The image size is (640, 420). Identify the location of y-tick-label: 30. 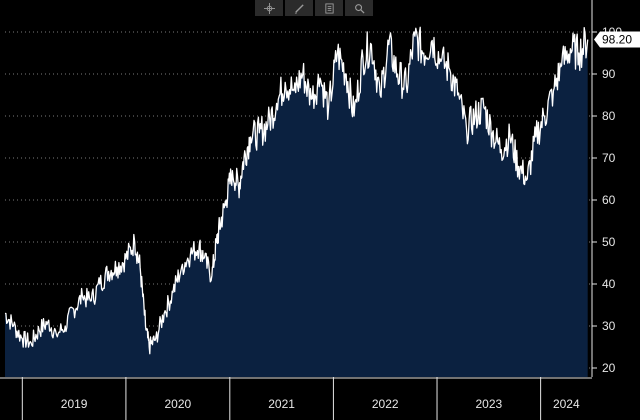
(609, 326).